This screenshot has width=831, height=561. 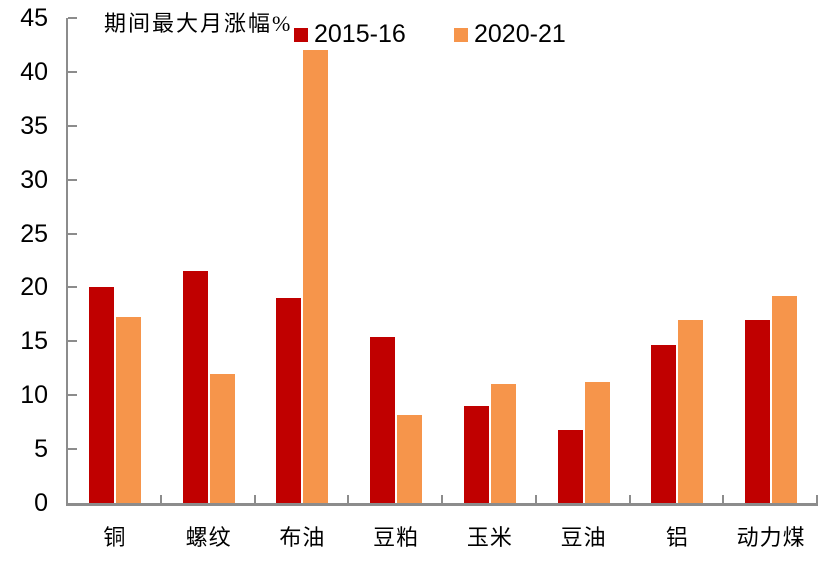 What do you see at coordinates (195, 387) in the screenshot?
I see `bar-2015-16-螺纹` at bounding box center [195, 387].